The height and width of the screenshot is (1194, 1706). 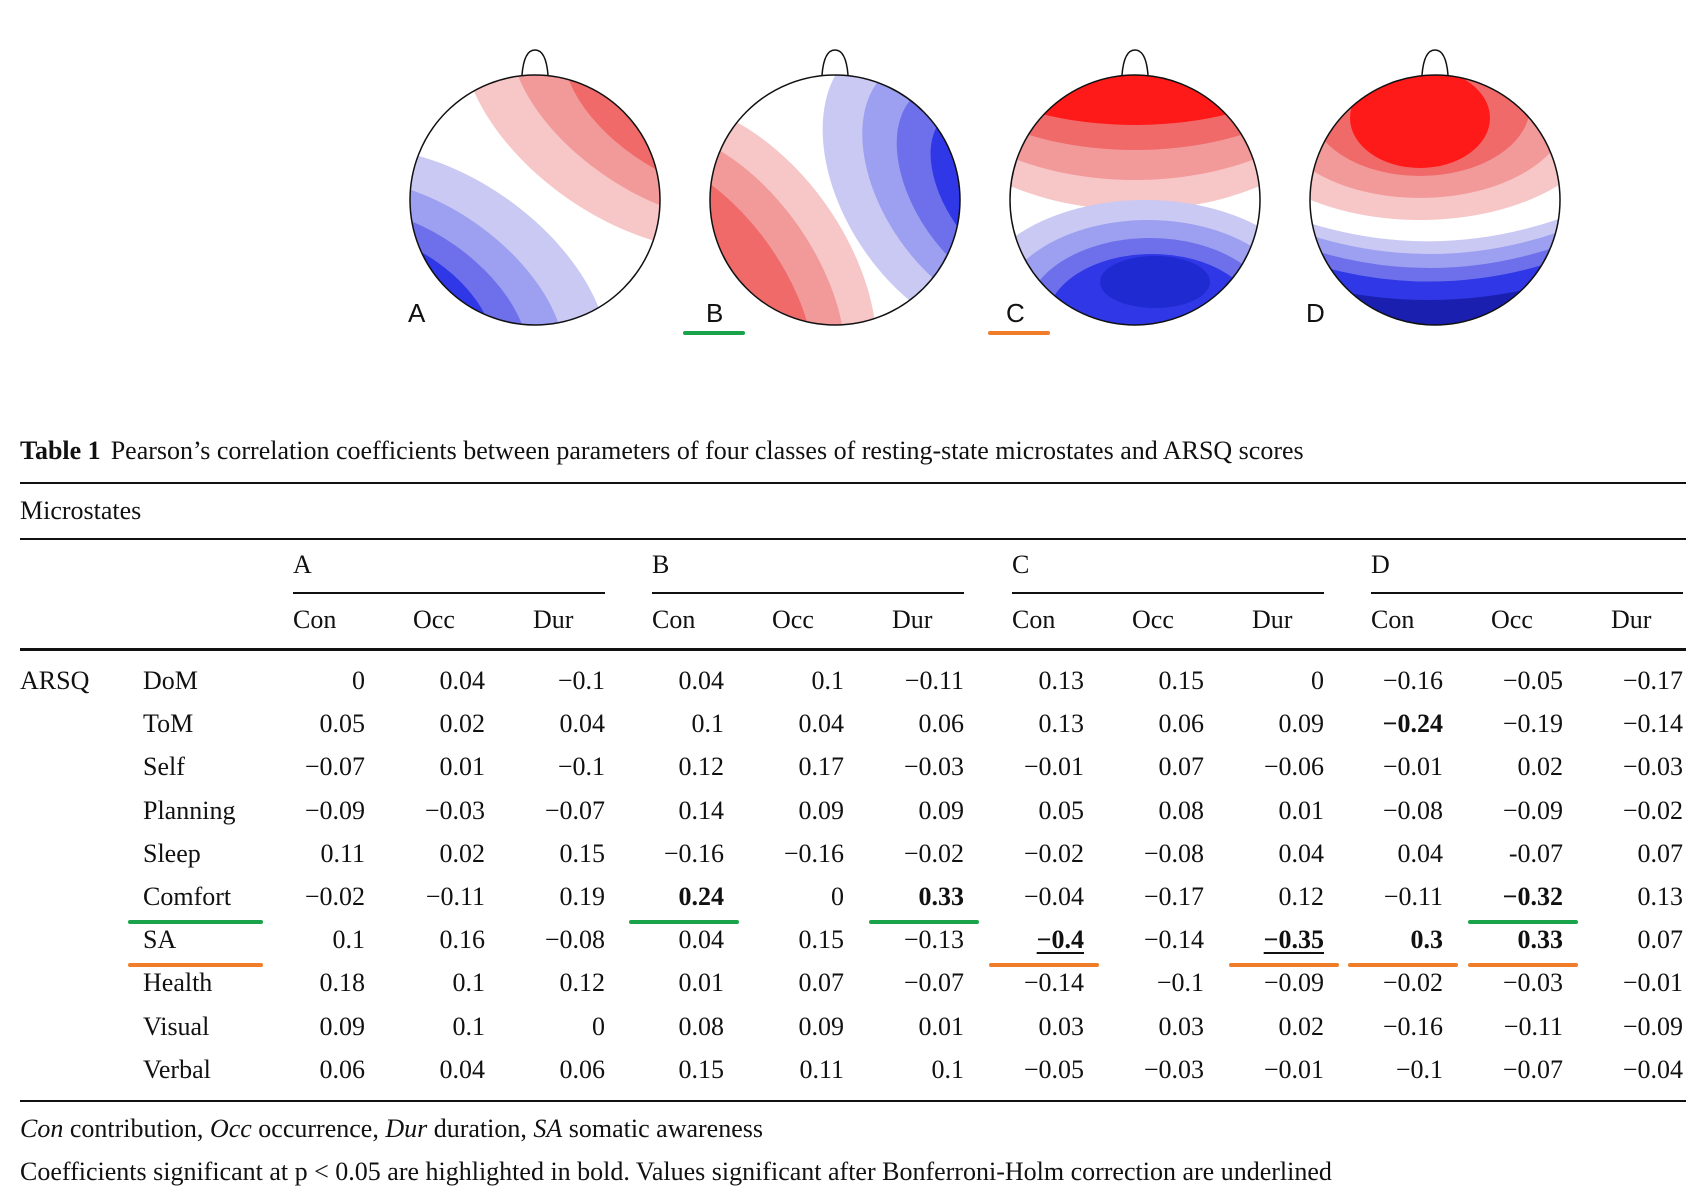 I want to click on cell-tom-0: 0.05, so click(x=310, y=724).